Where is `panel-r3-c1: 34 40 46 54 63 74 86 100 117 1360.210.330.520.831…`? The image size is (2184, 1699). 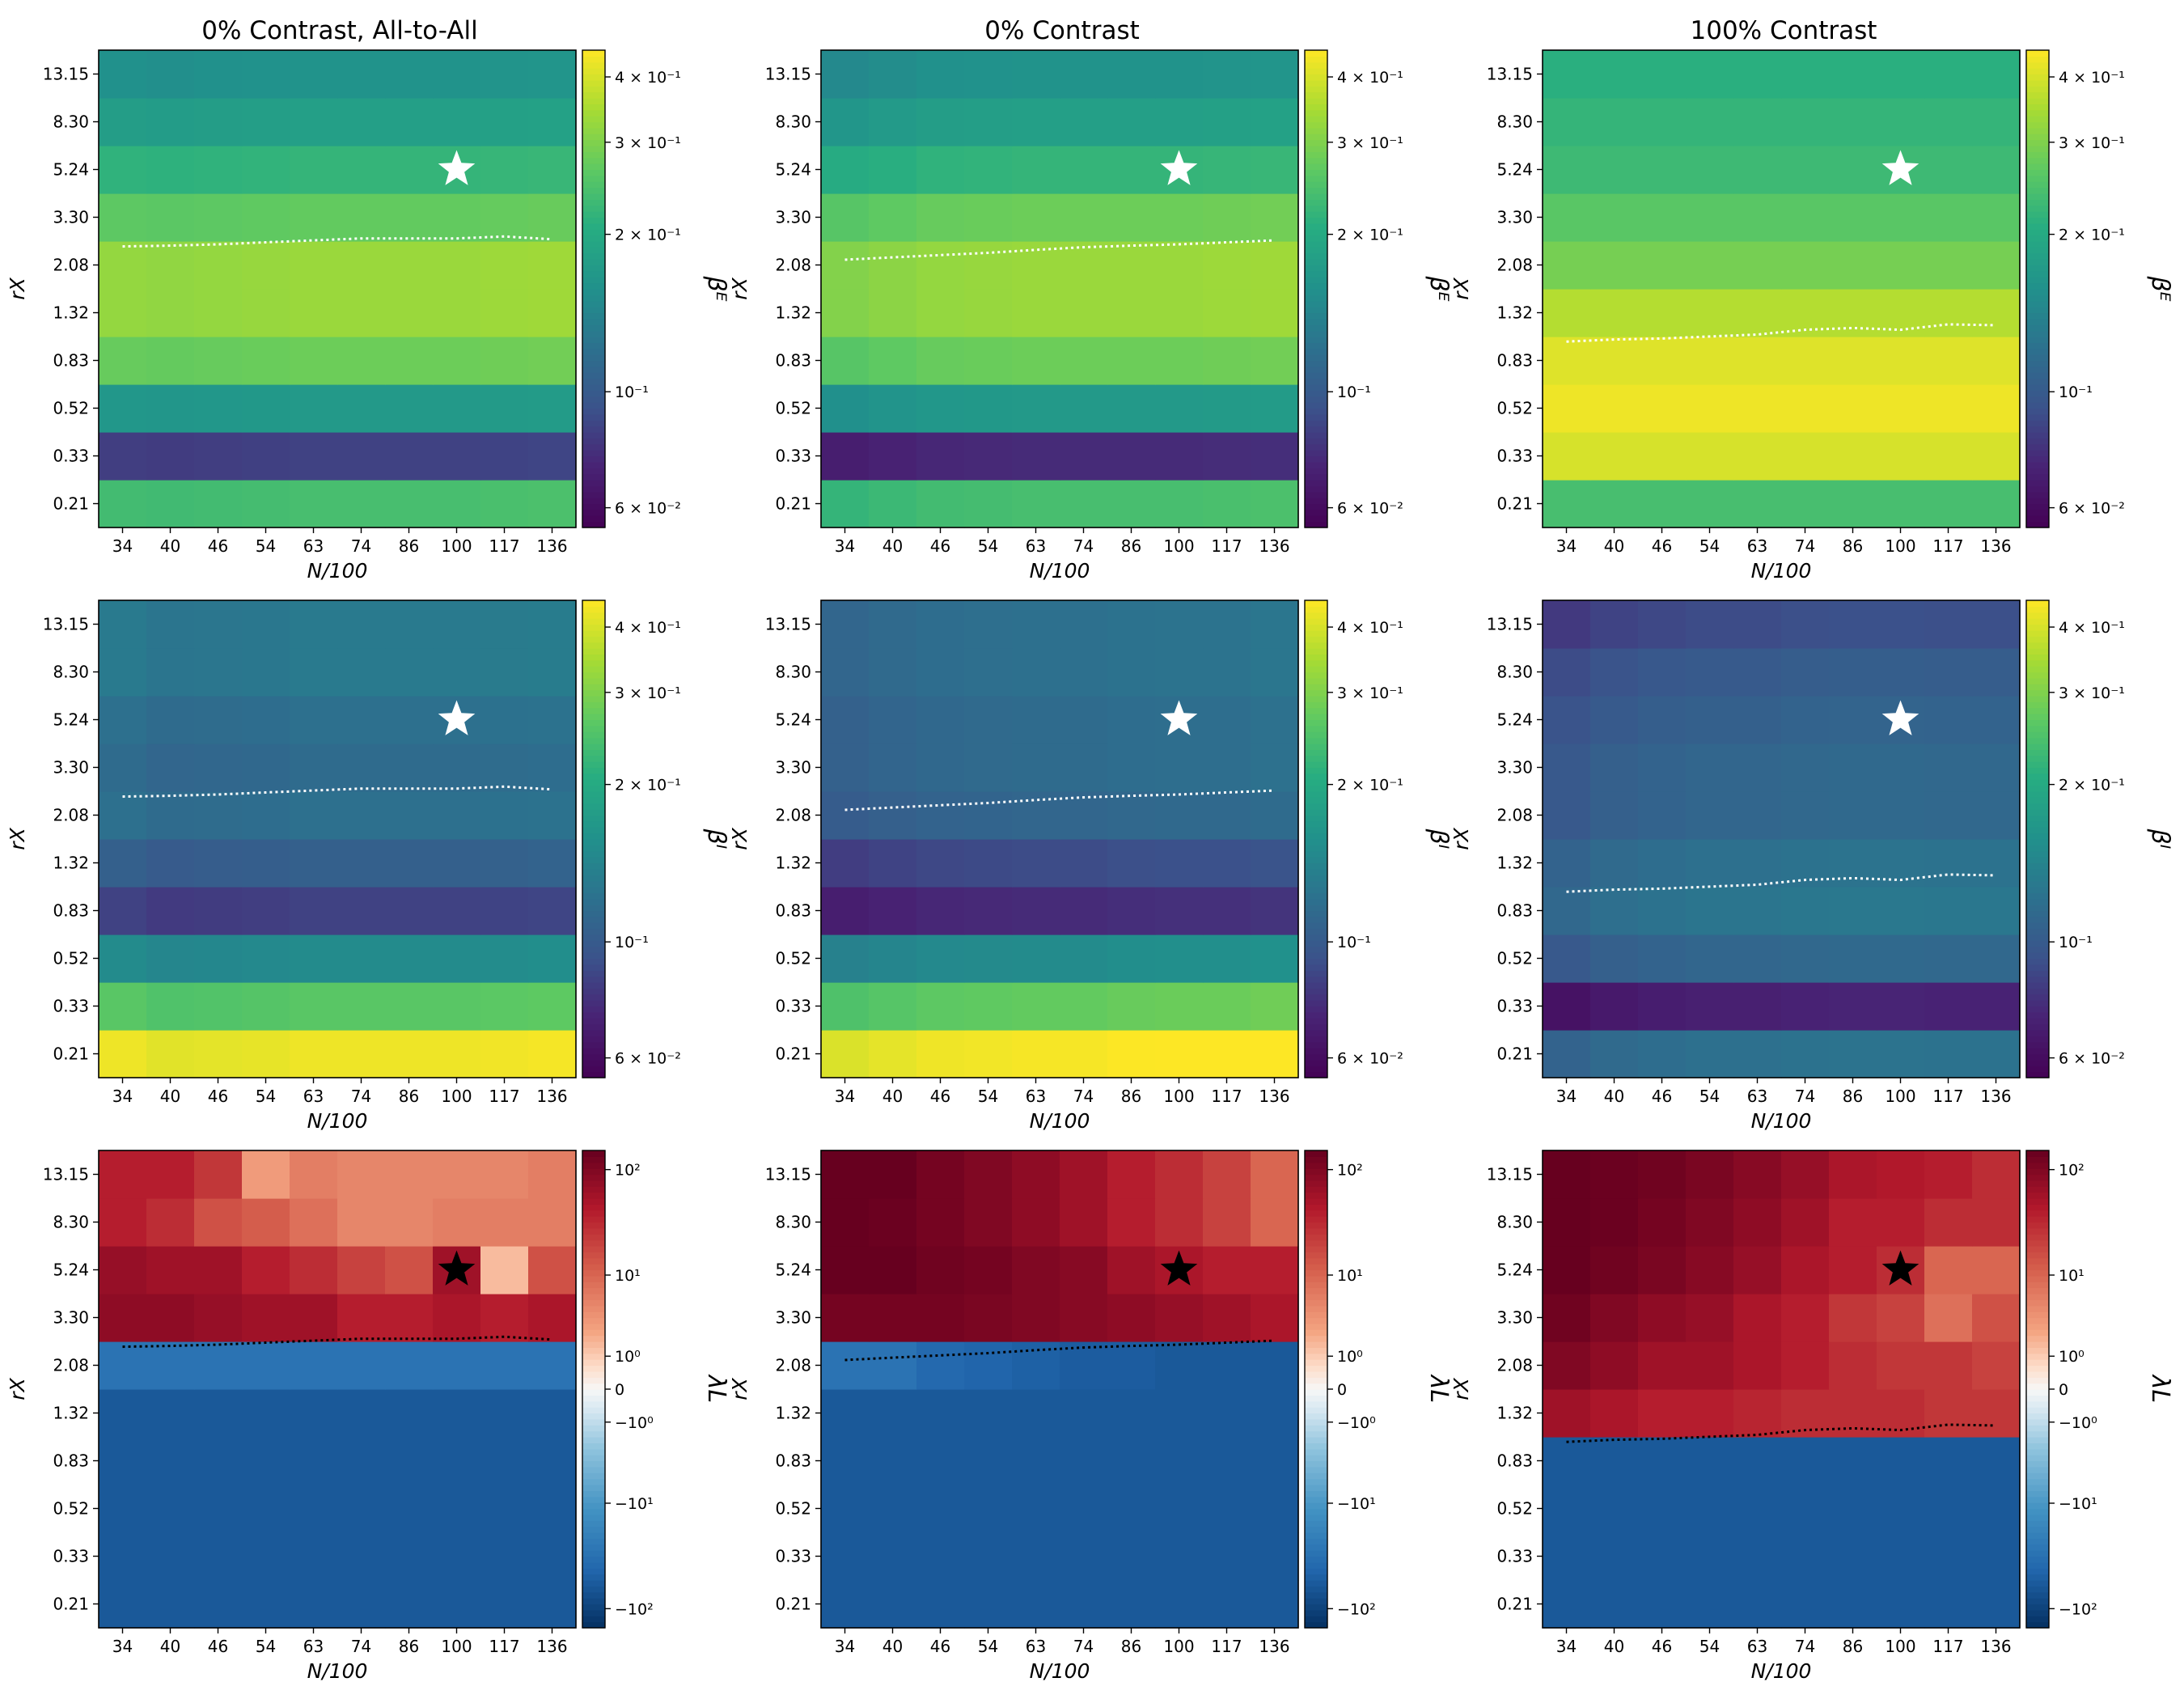 panel-r3-c1: 34 40 46 54 63 74 86 100 117 1360.210.330.520.831… is located at coordinates (368, 1416).